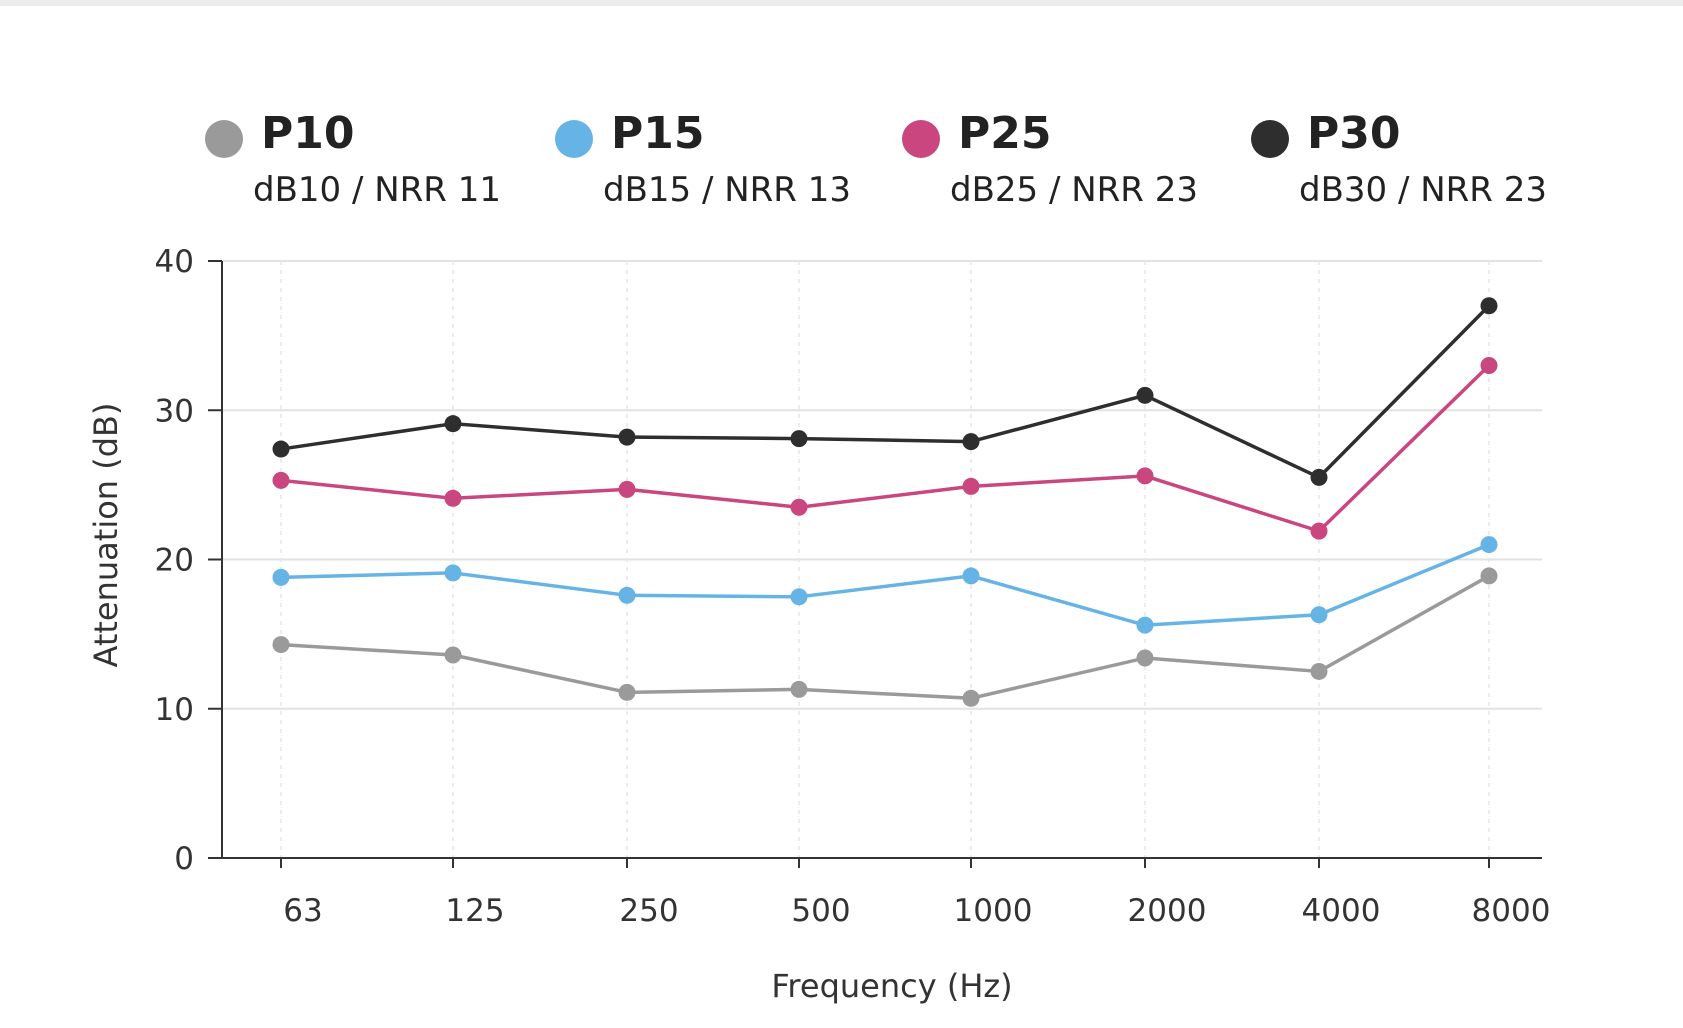 The height and width of the screenshot is (1028, 1683). Describe the element at coordinates (1167, 911) in the screenshot. I see `x-tick-label: 2000` at that location.